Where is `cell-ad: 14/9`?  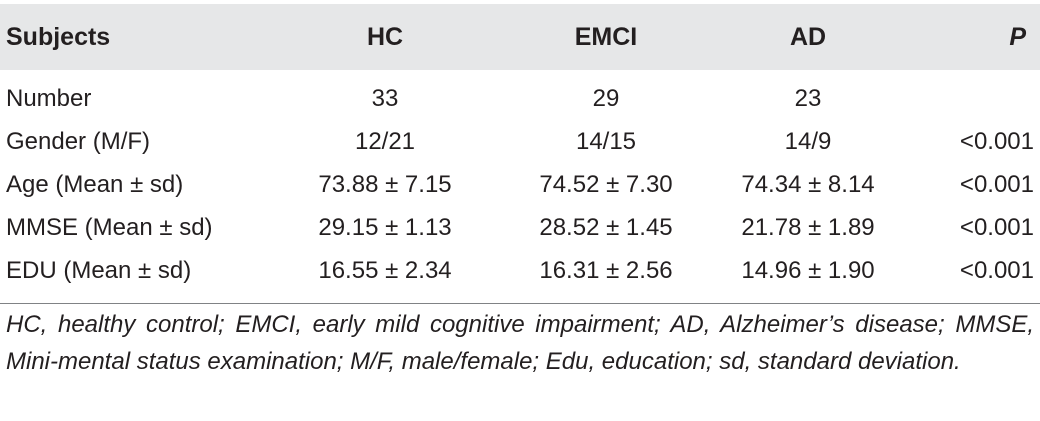 cell-ad: 14/9 is located at coordinates (808, 141).